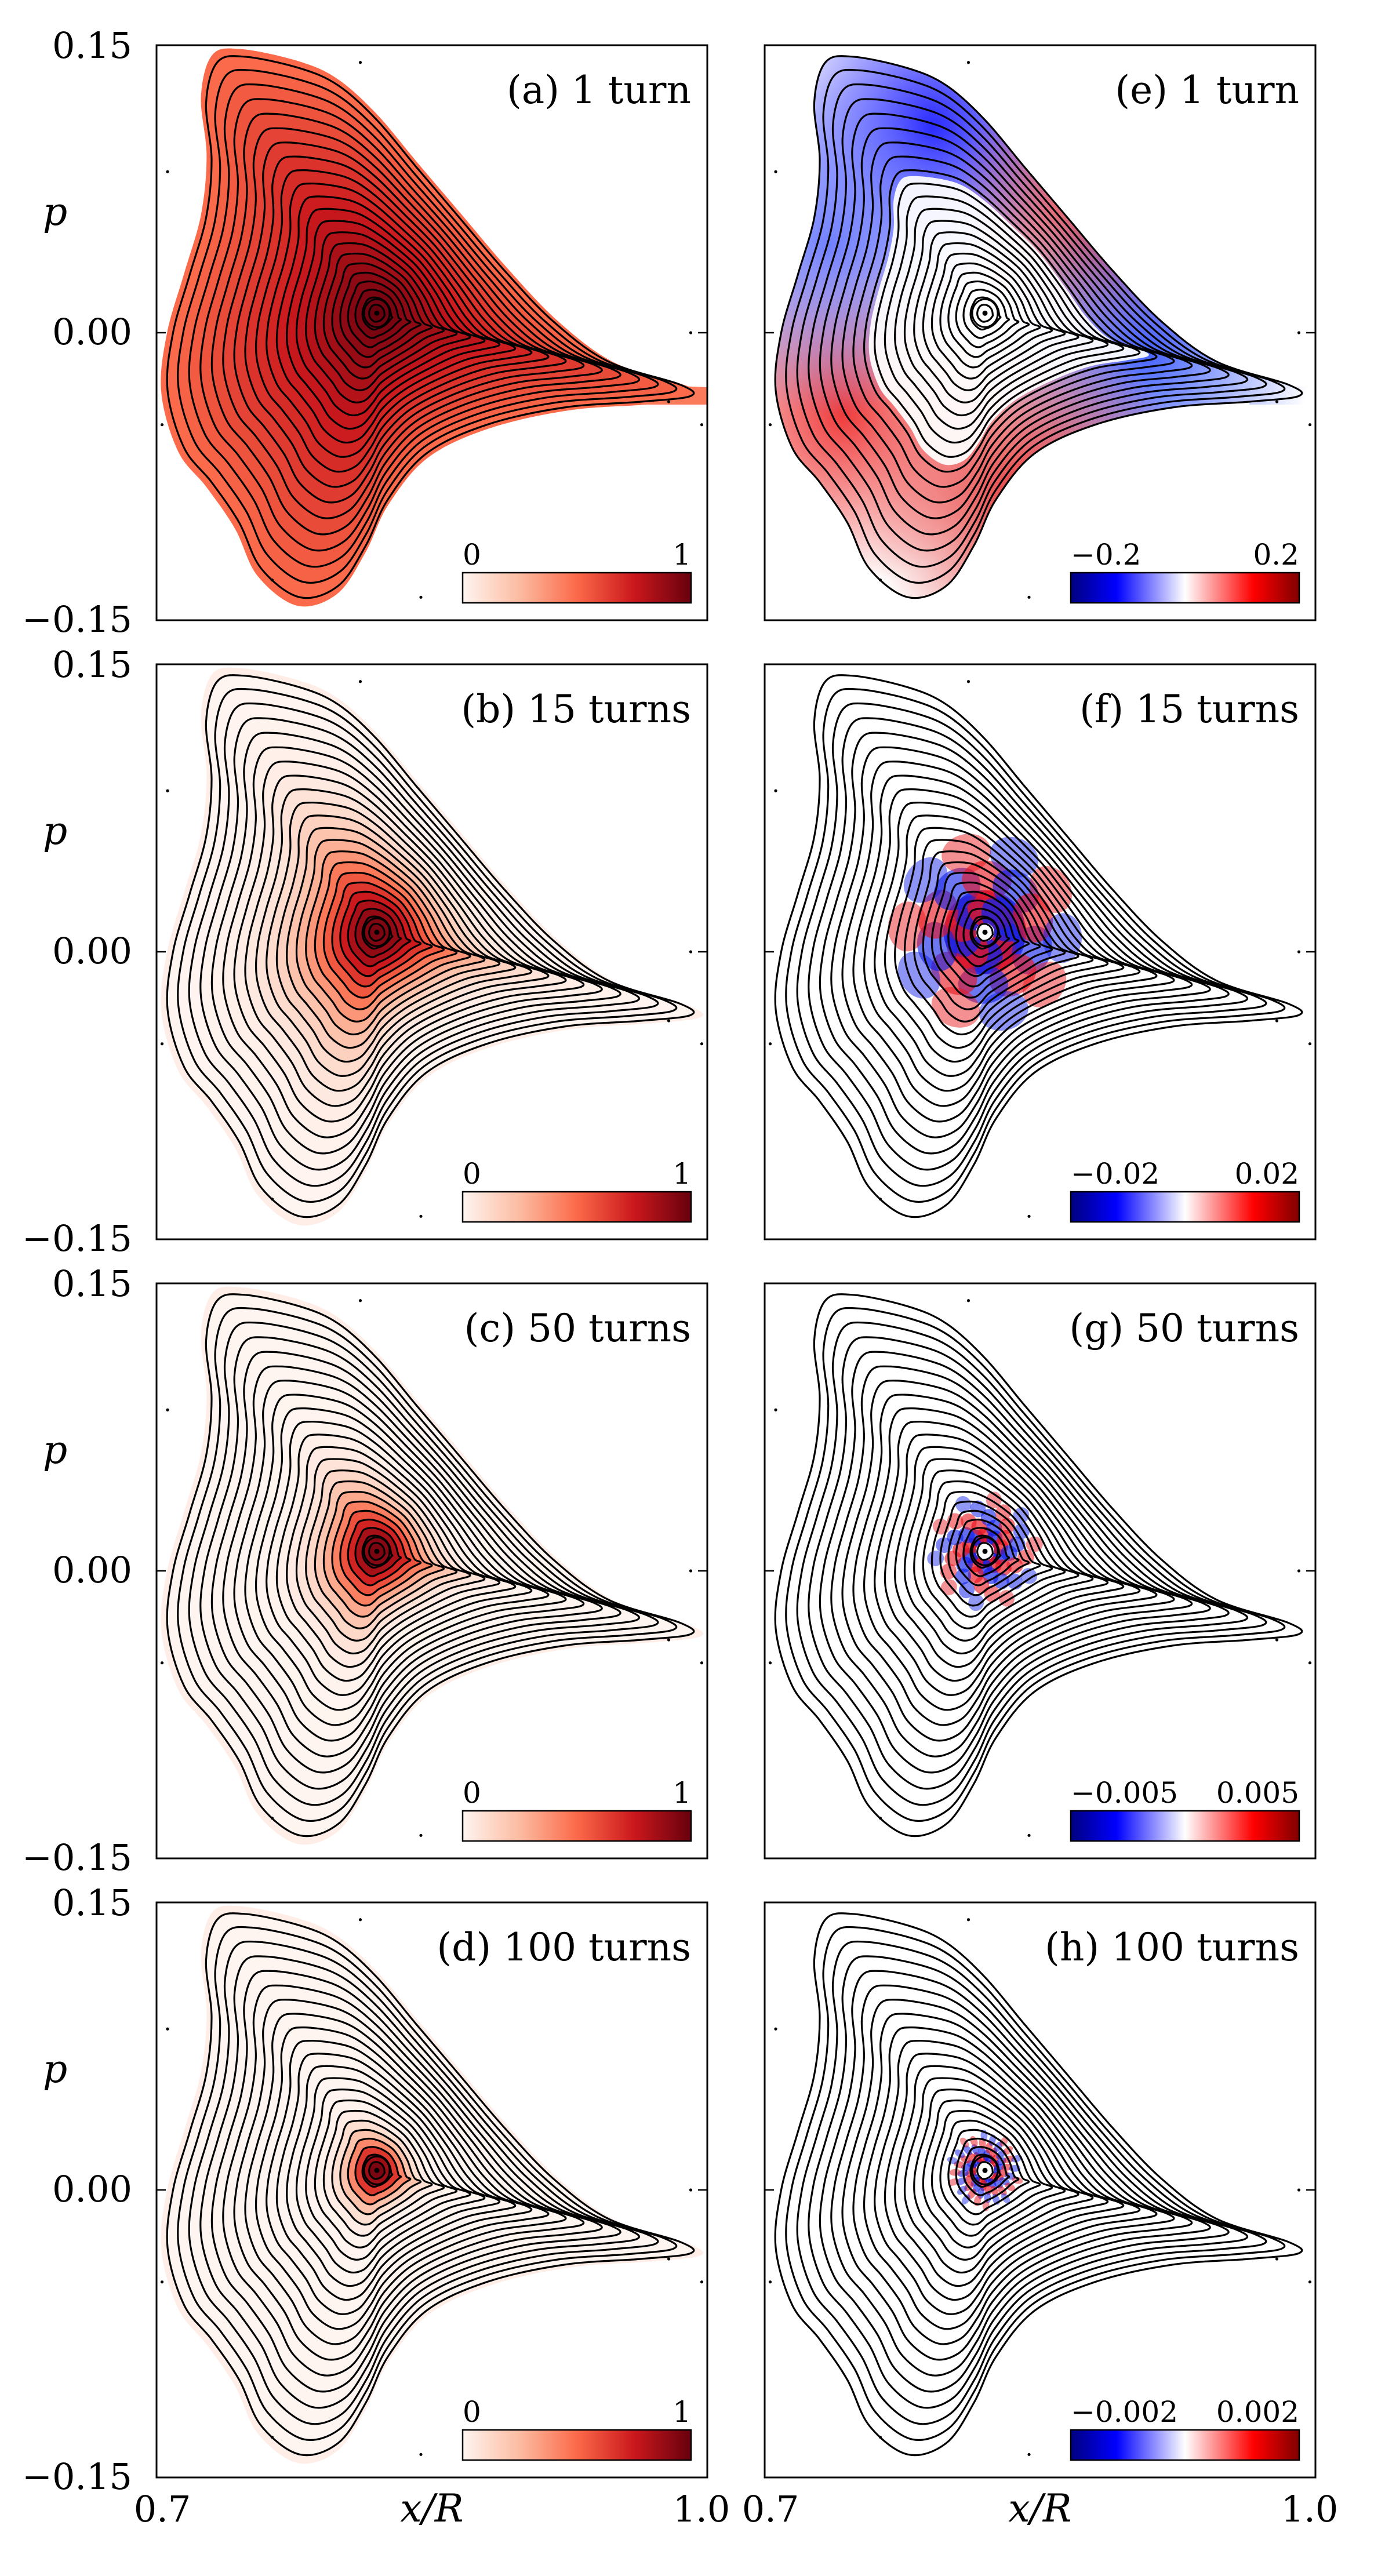 This screenshot has height=2576, width=1385. I want to click on stray-points-g, so click(1040, 1568).